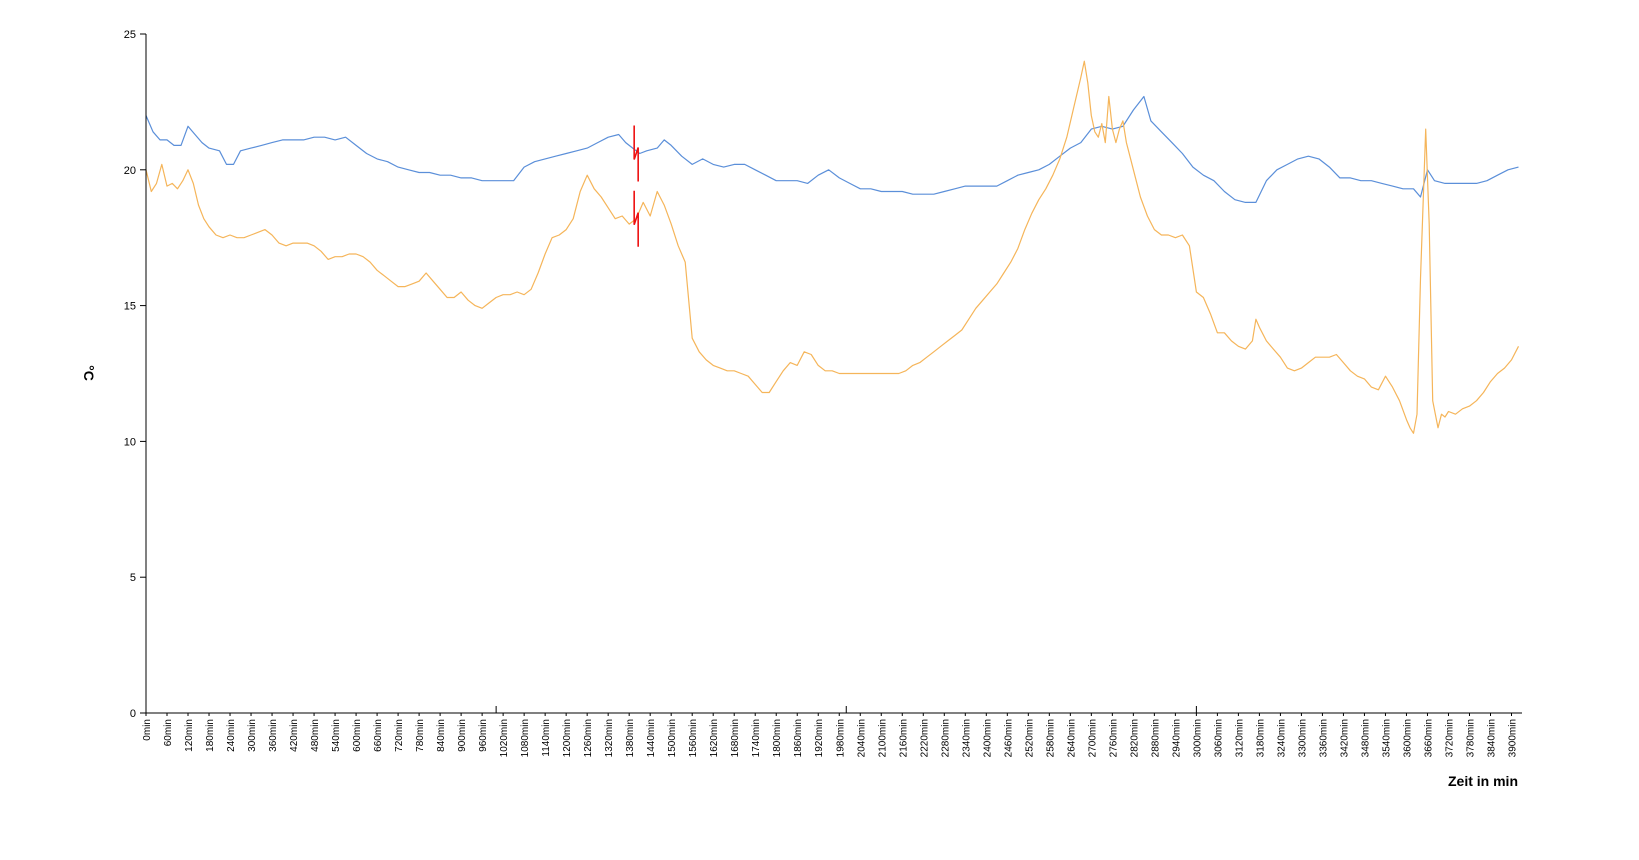 This screenshot has height=860, width=1639. Describe the element at coordinates (1407, 738) in the screenshot. I see `x-tick-label: 3600min` at that location.